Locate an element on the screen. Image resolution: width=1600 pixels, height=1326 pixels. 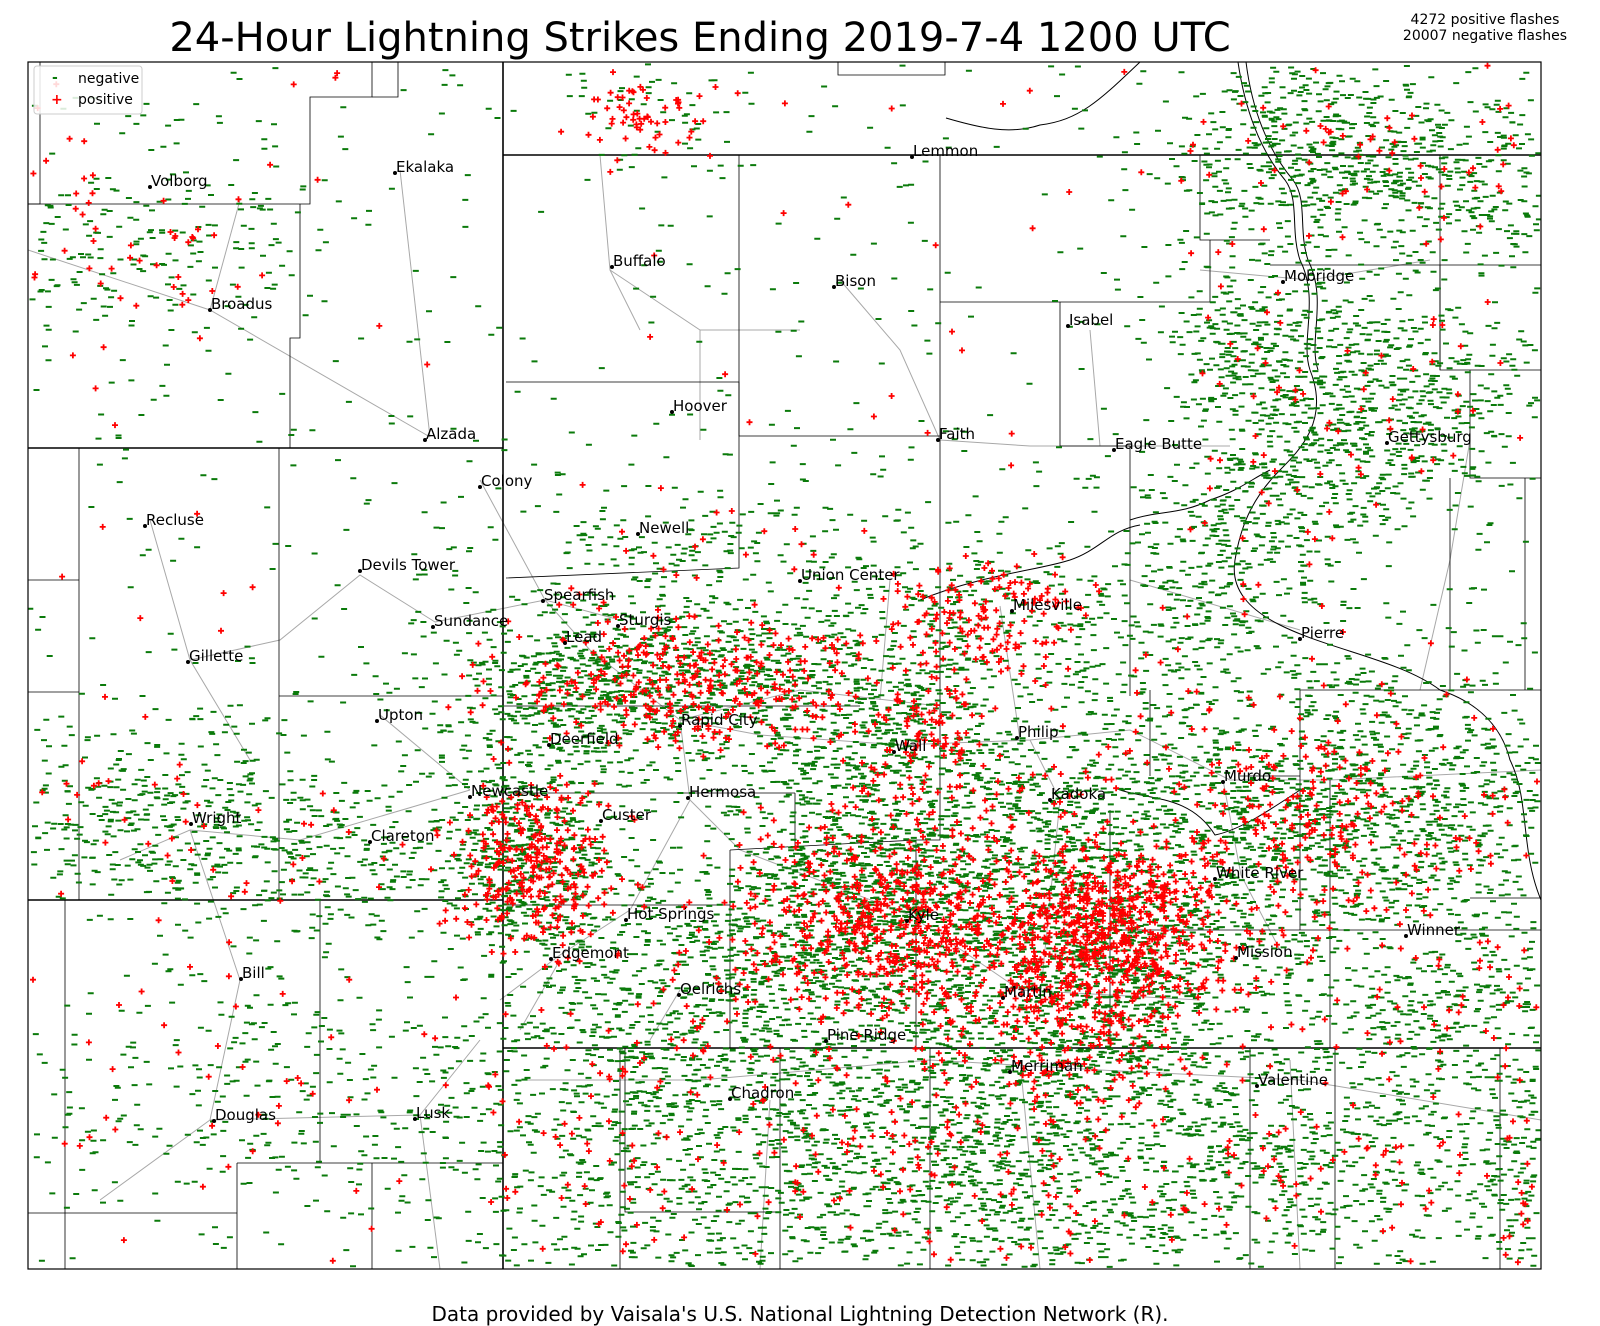
city-label: Upton is located at coordinates (400, 715).